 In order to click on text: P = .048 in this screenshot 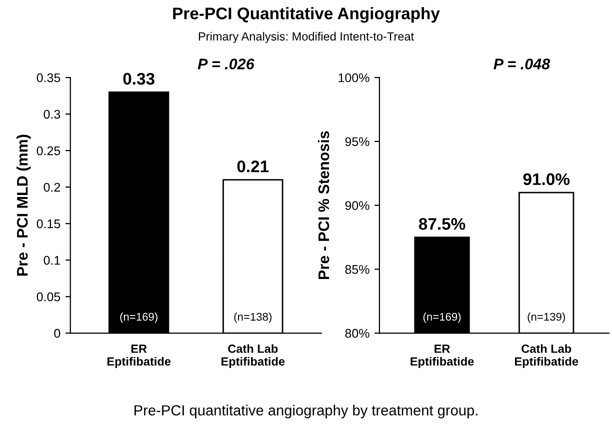, I will do `click(522, 64)`.